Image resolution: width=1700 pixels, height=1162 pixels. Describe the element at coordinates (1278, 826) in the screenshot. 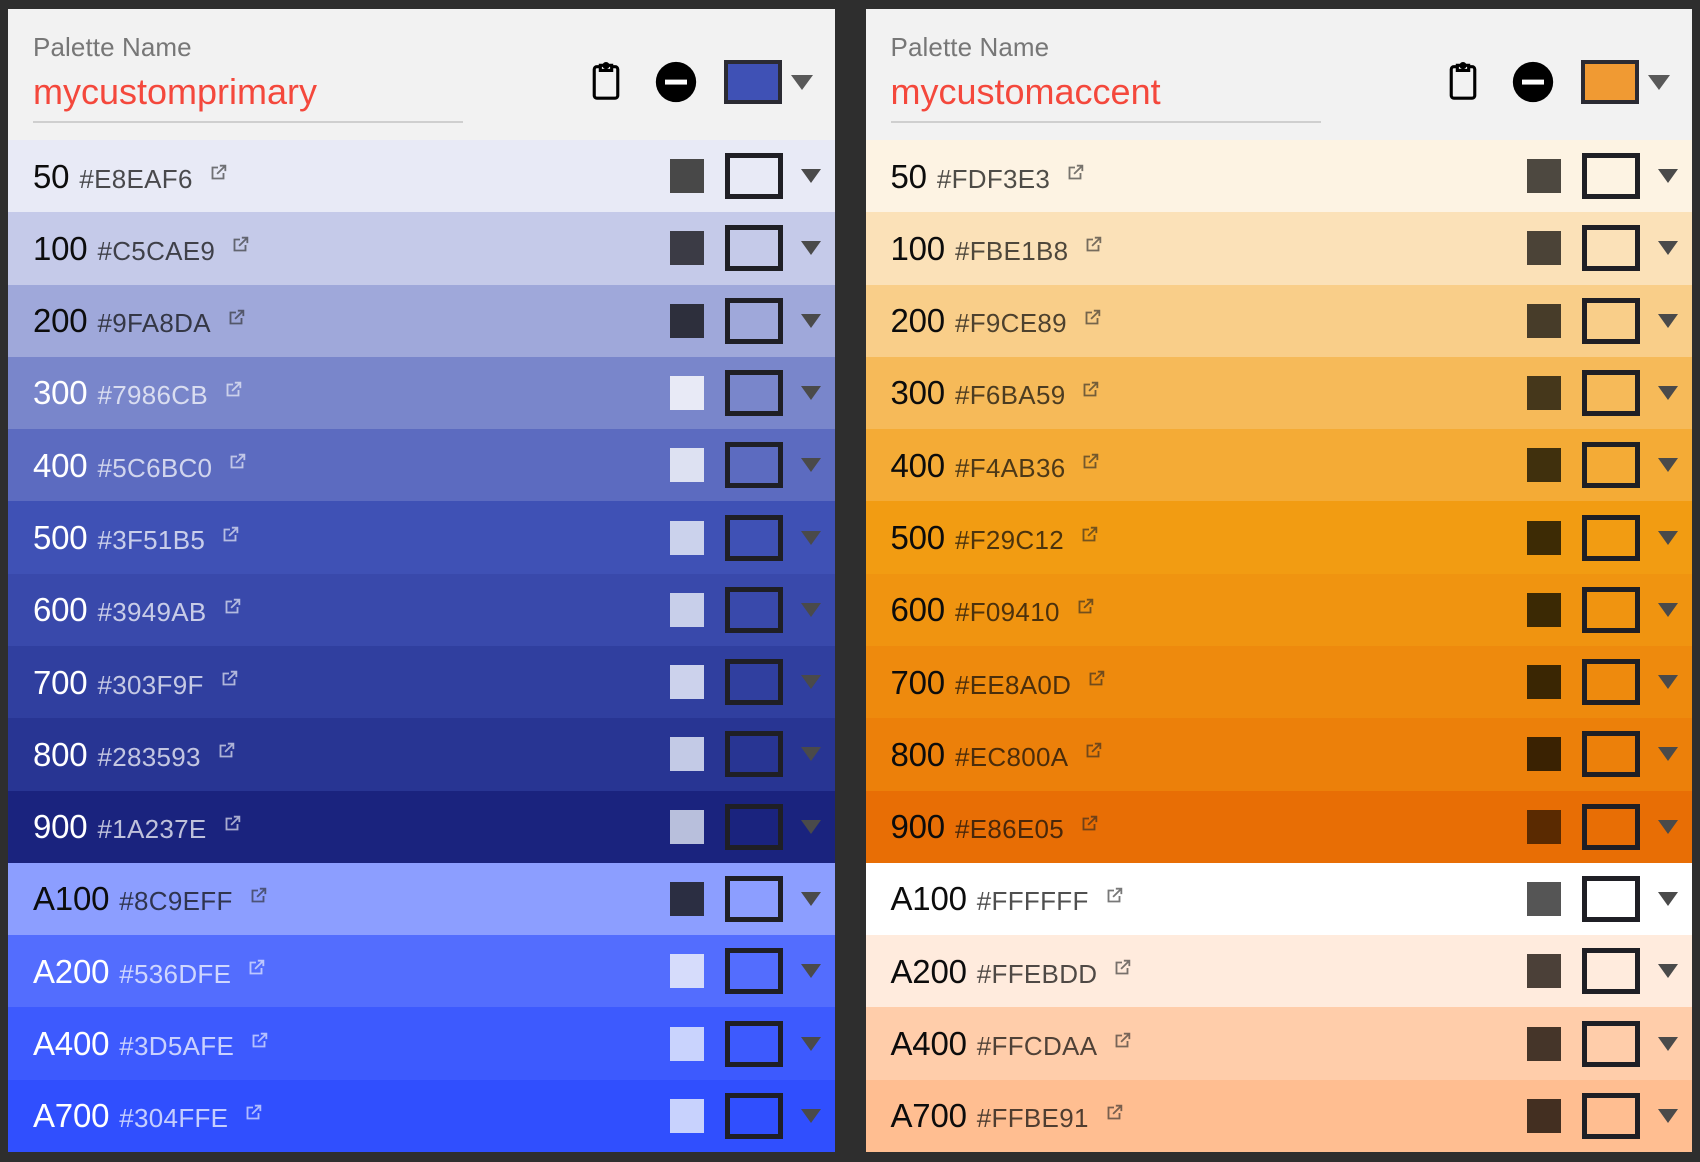

I see `color-row: 900 #E86E05` at that location.